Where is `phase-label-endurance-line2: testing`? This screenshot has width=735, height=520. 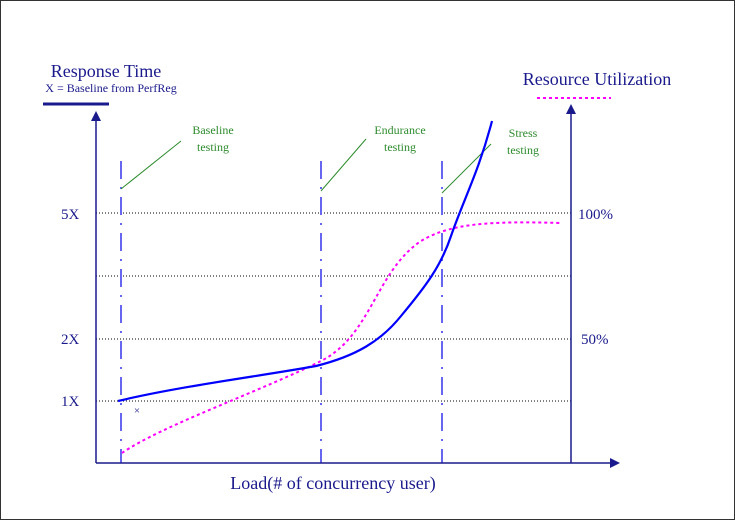 phase-label-endurance-line2: testing is located at coordinates (400, 147).